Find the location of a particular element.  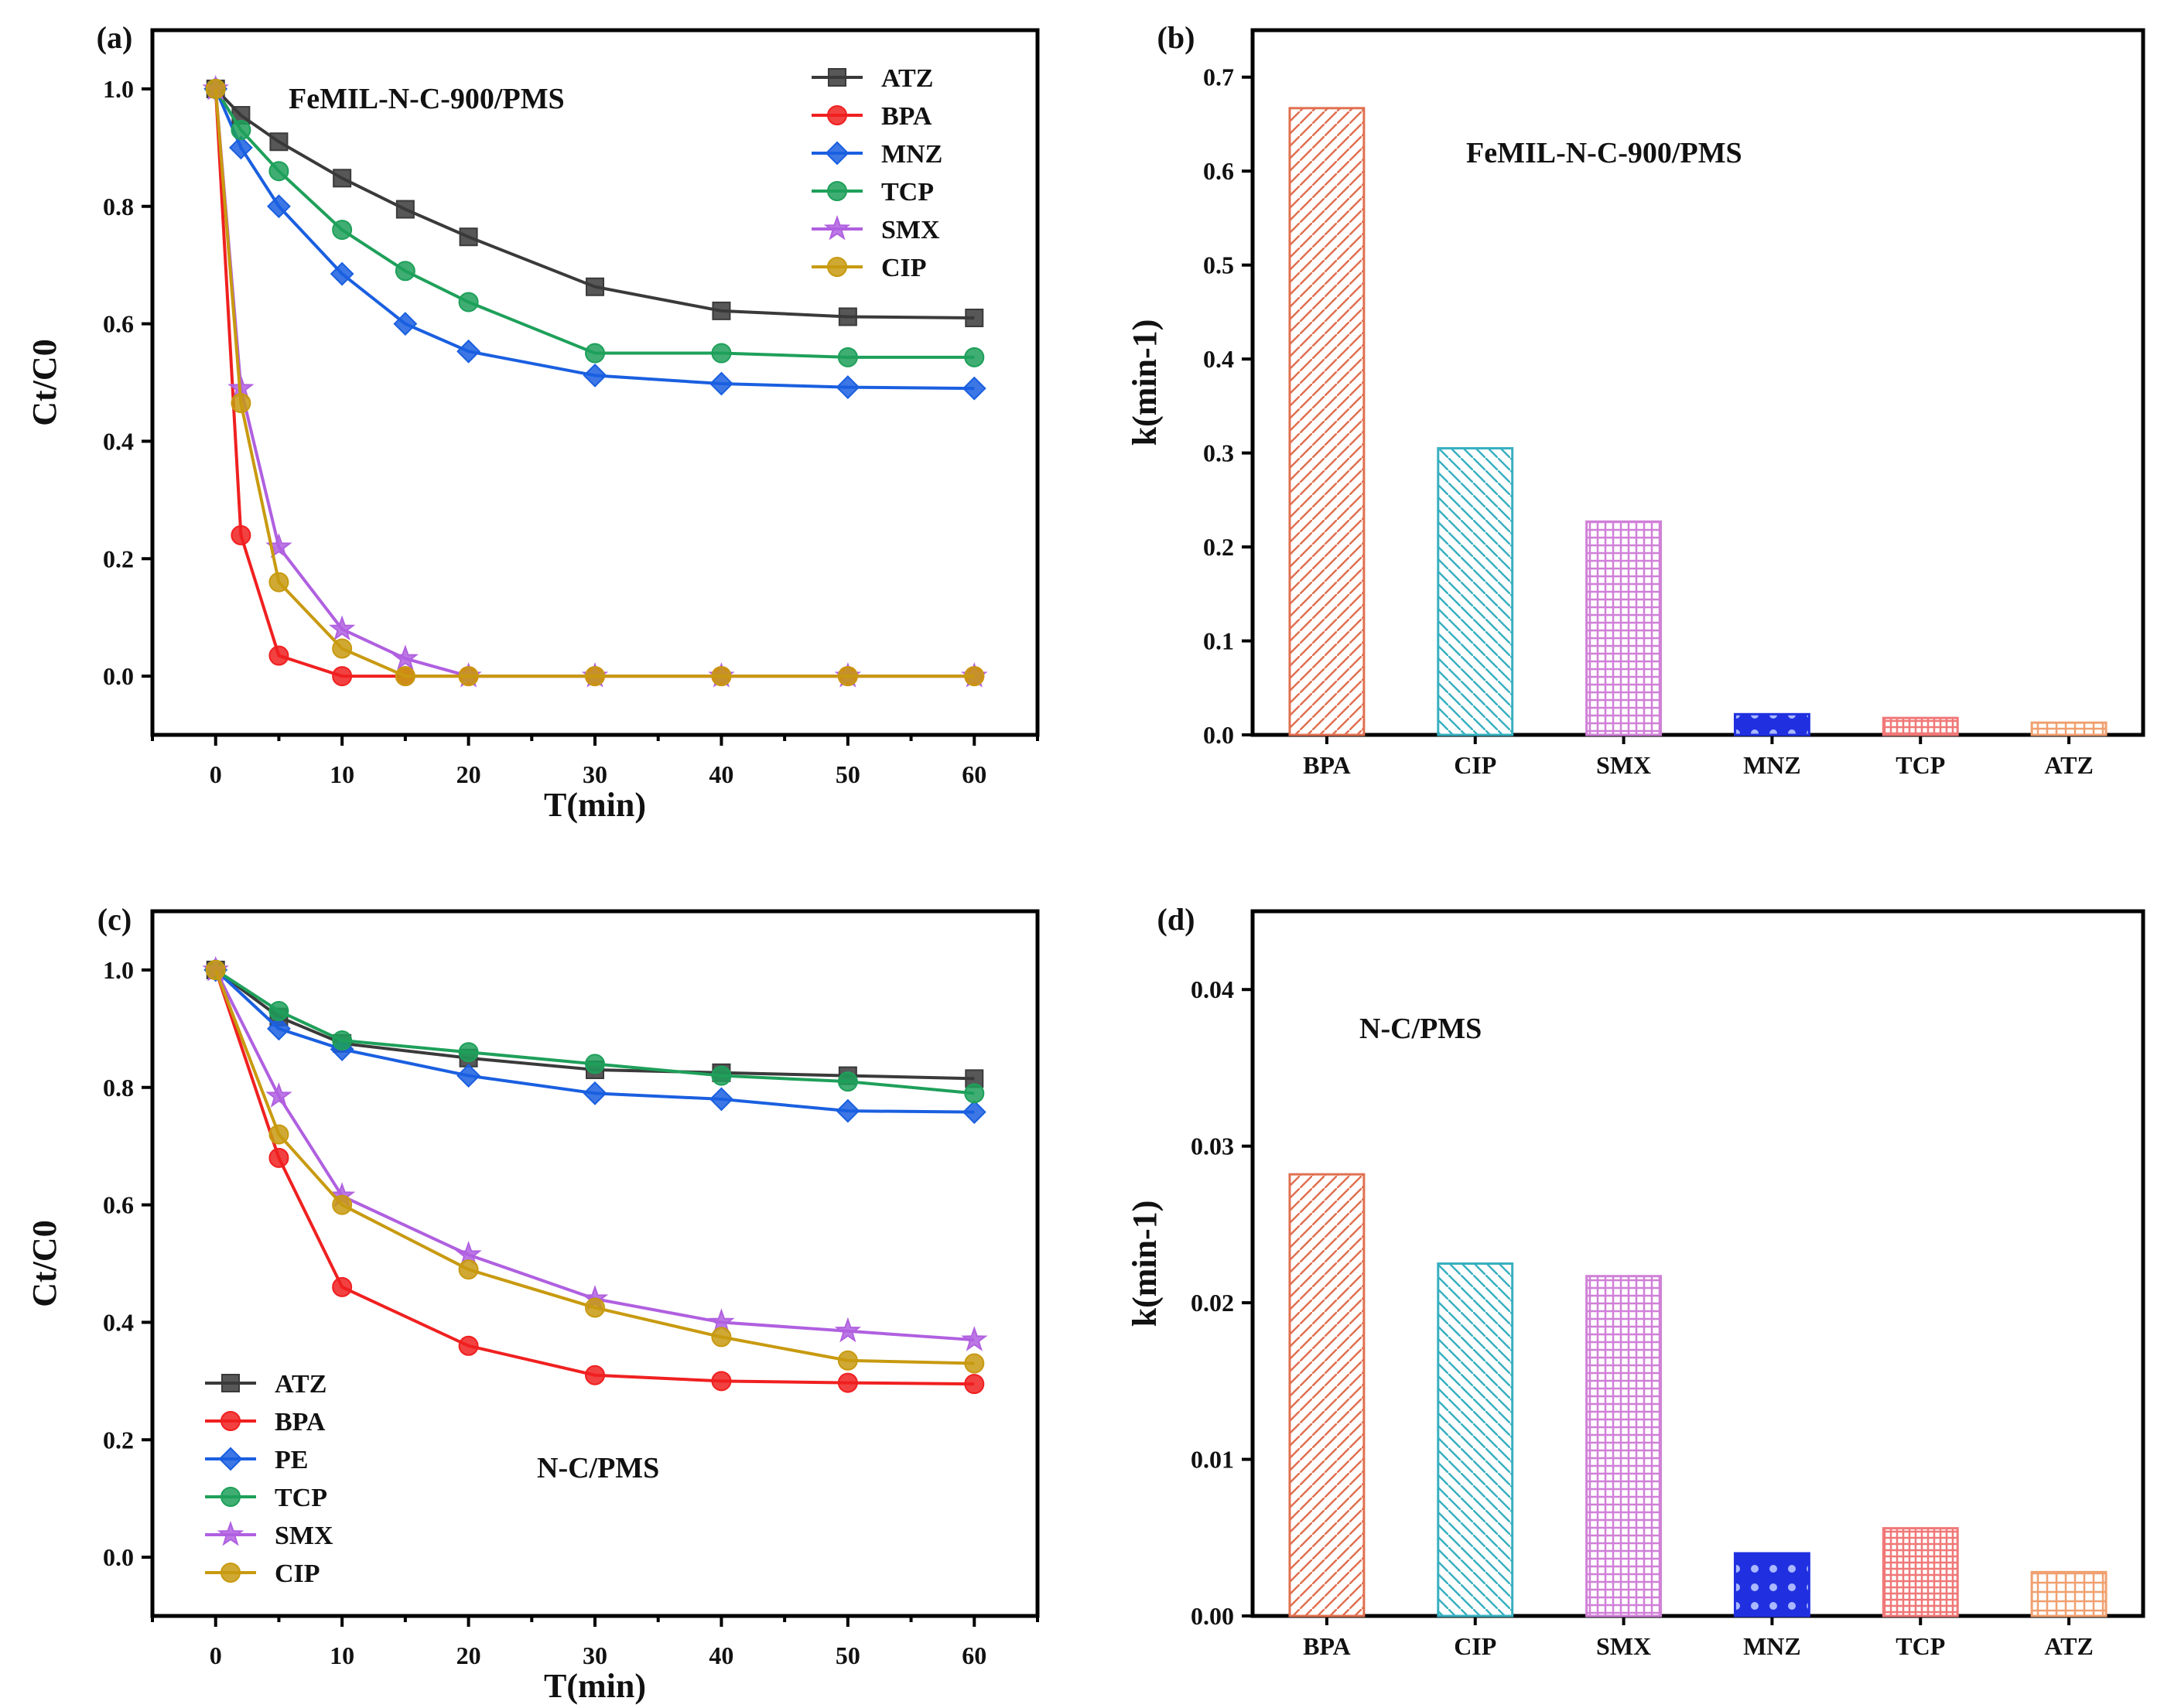

x-tick-label: BPA is located at coordinates (1327, 765).